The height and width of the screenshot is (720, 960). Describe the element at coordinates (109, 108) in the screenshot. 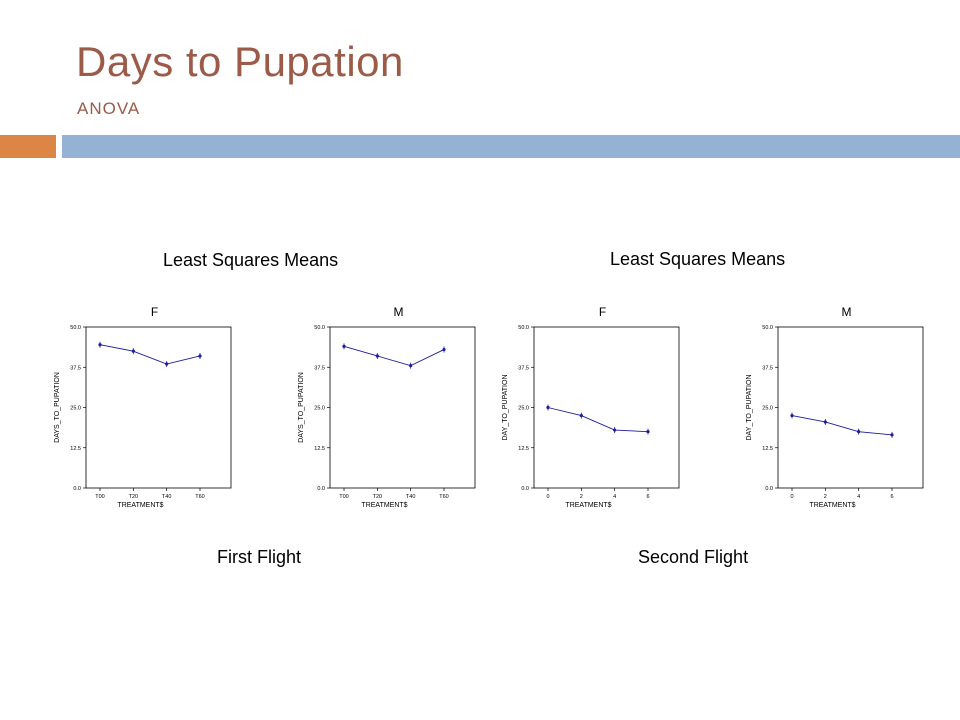

I see `slide-subtitle: ANOVA` at that location.